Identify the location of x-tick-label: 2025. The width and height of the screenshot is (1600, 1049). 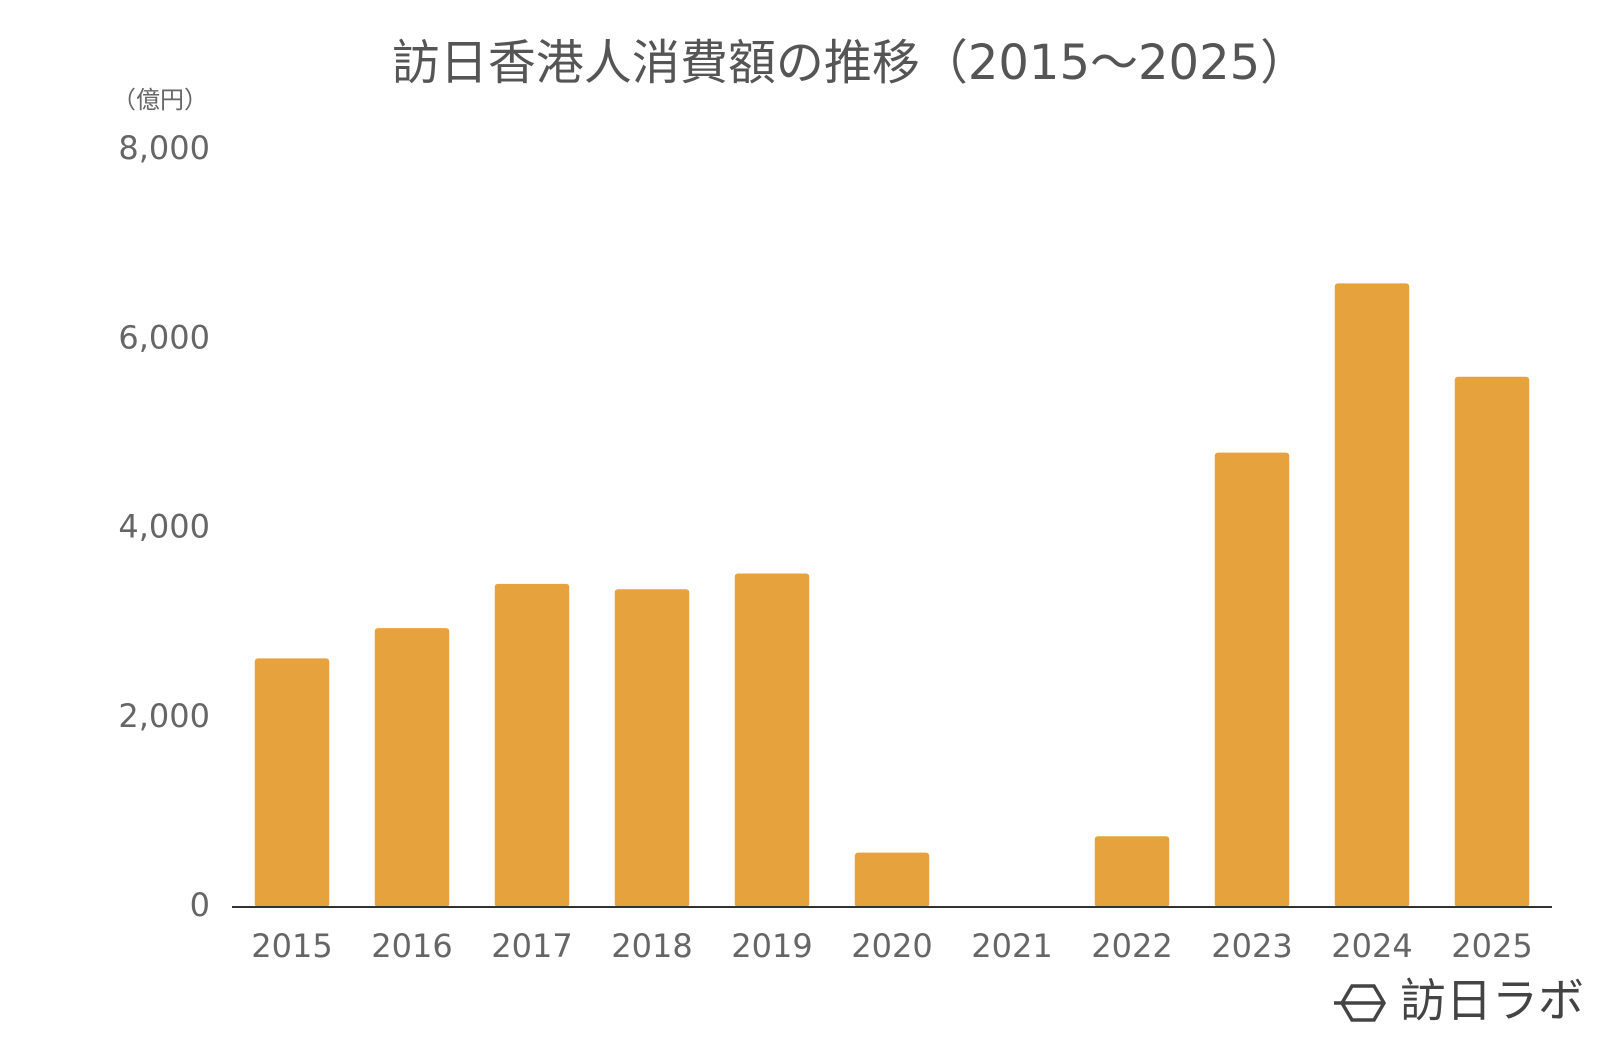
(1491, 946).